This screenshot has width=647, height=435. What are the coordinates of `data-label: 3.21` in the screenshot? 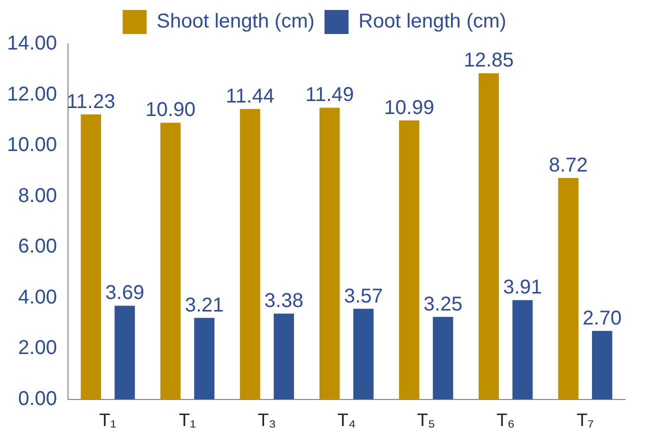 It's located at (204, 305).